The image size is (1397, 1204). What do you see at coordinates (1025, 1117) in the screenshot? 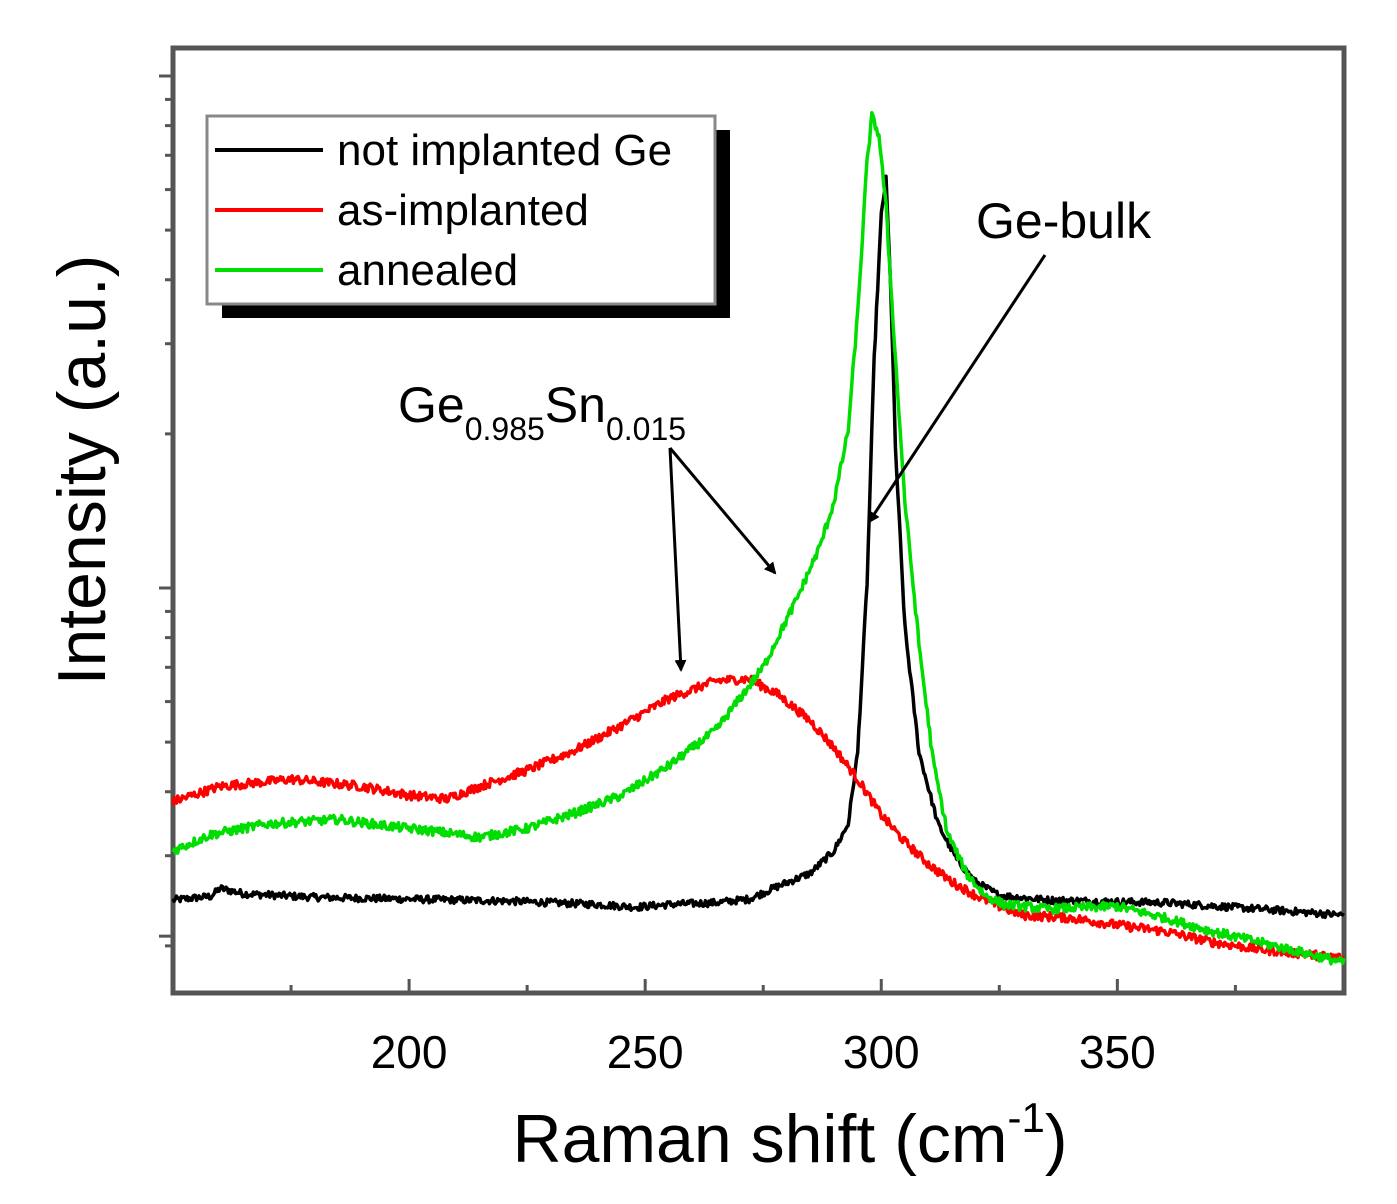
I see `x-axis-label-superscript: -1` at bounding box center [1025, 1117].